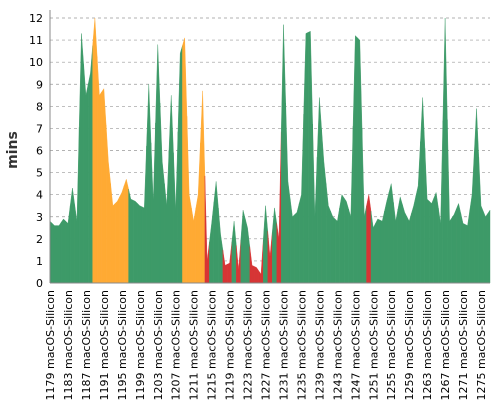 The height and width of the screenshot is (400, 500). What do you see at coordinates (39, 239) in the screenshot?
I see `y-tick-label: 2` at bounding box center [39, 239].